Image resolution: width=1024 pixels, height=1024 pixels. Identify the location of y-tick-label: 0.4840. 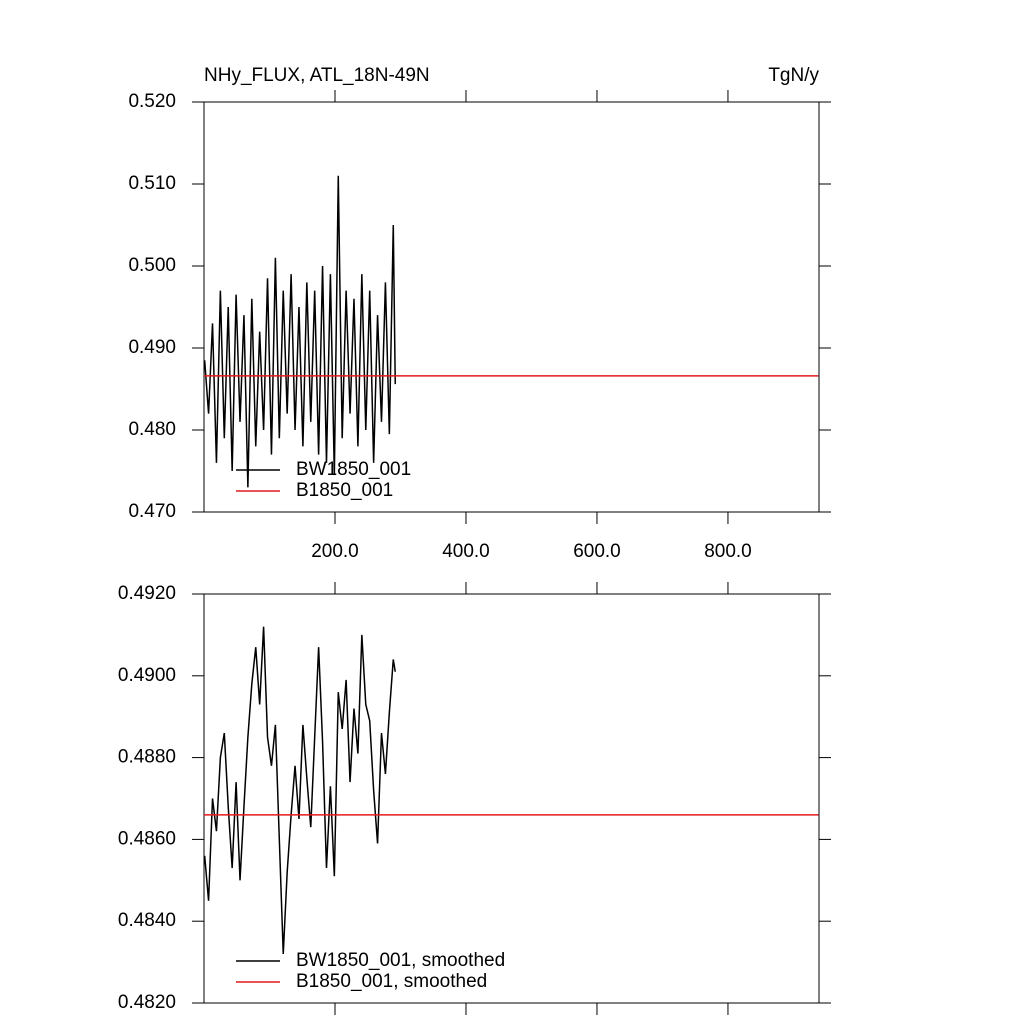
(147, 920).